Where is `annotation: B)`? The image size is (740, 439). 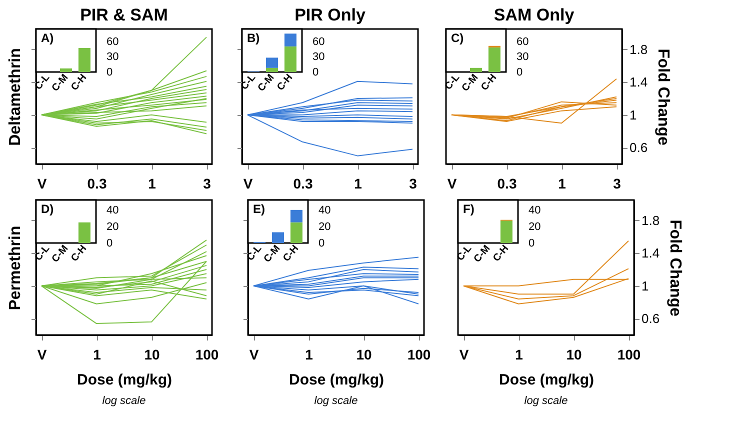 annotation: B) is located at coordinates (253, 38).